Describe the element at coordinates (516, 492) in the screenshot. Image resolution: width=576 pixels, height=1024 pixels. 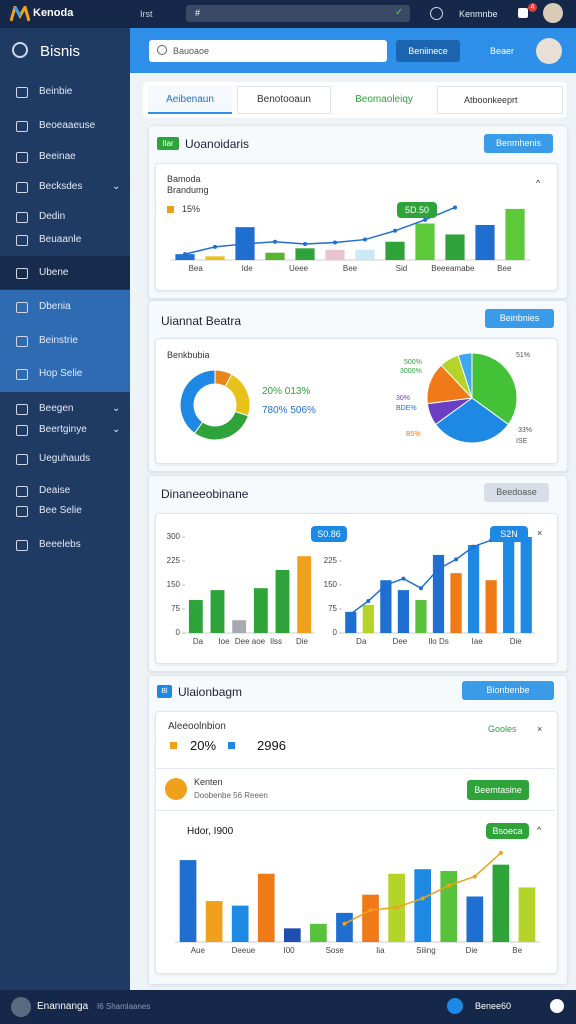
I see `panel-button: Beedoase` at that location.